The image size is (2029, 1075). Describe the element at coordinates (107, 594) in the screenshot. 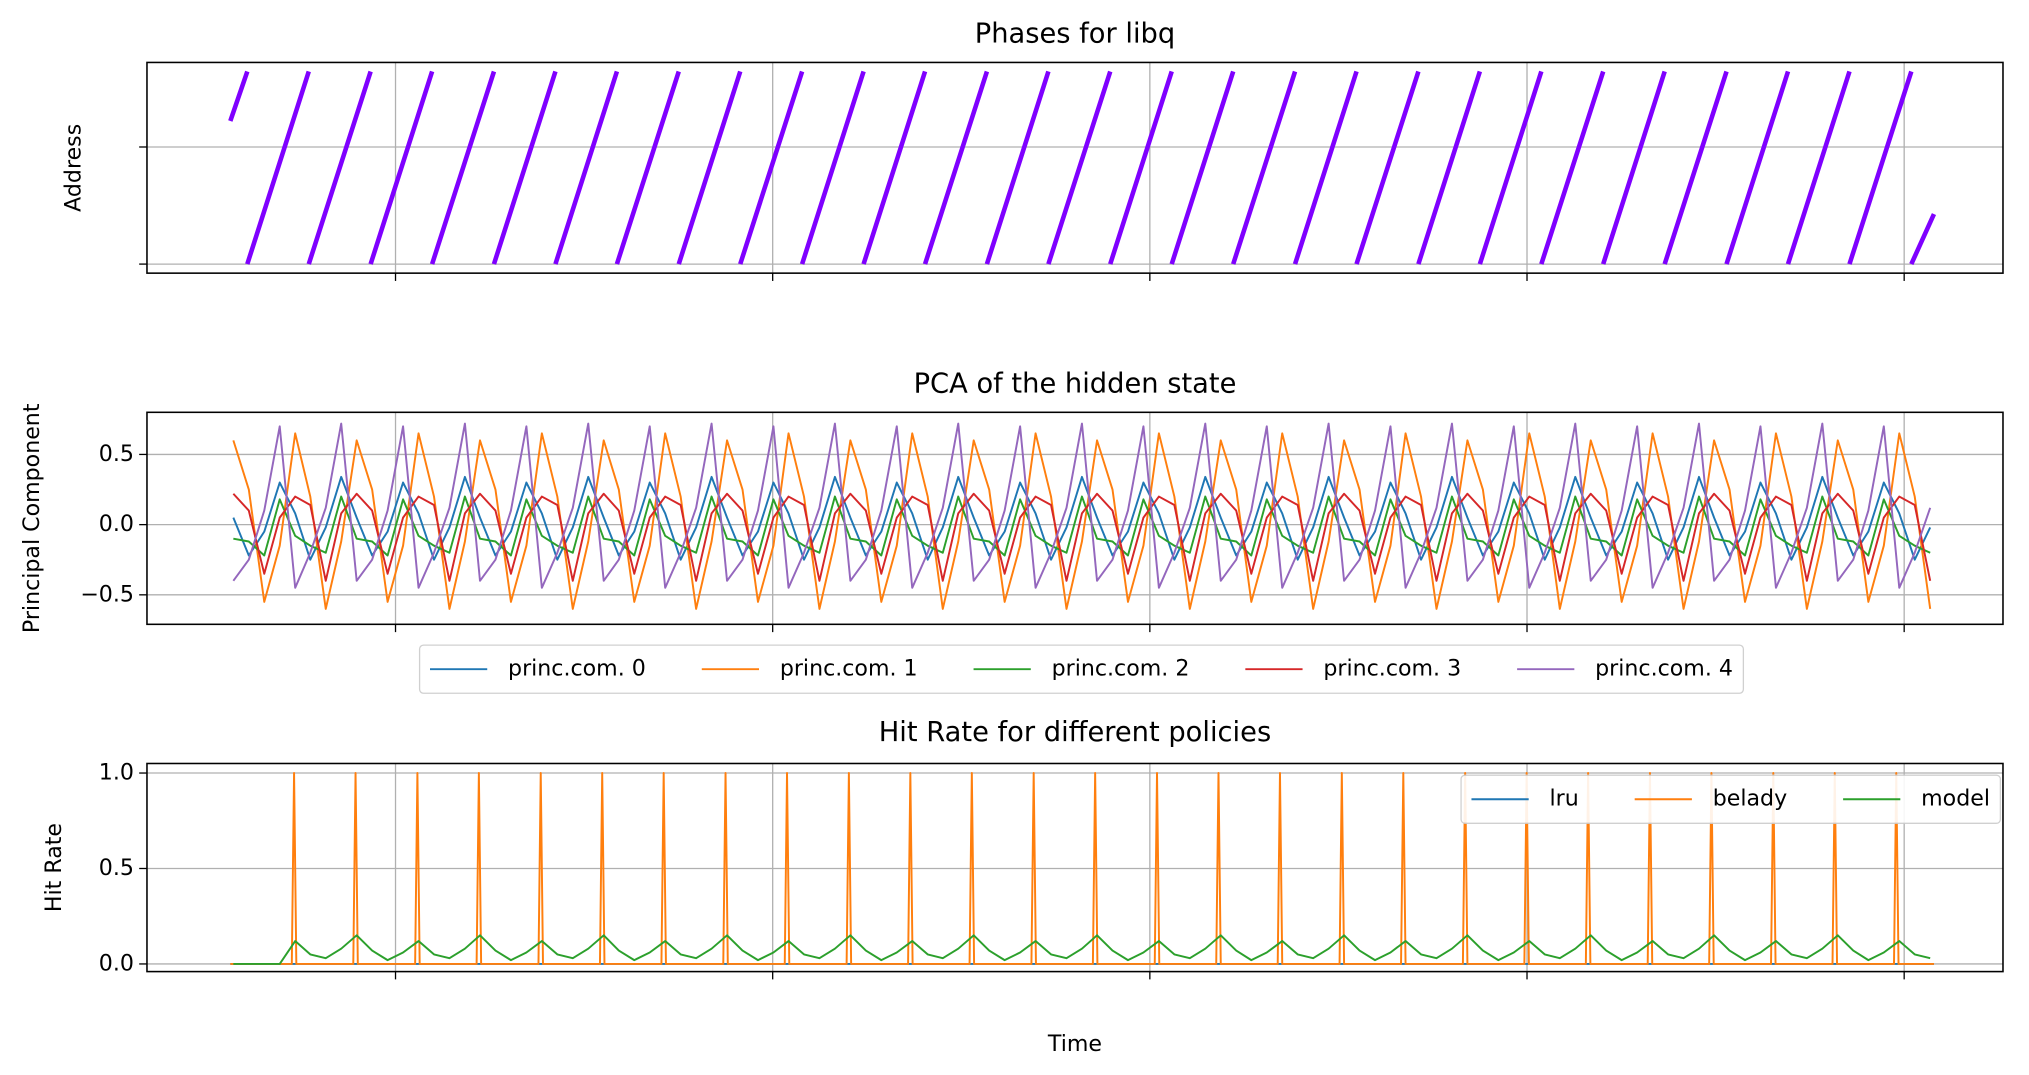

I see `y-tick-label: −0.5` at that location.